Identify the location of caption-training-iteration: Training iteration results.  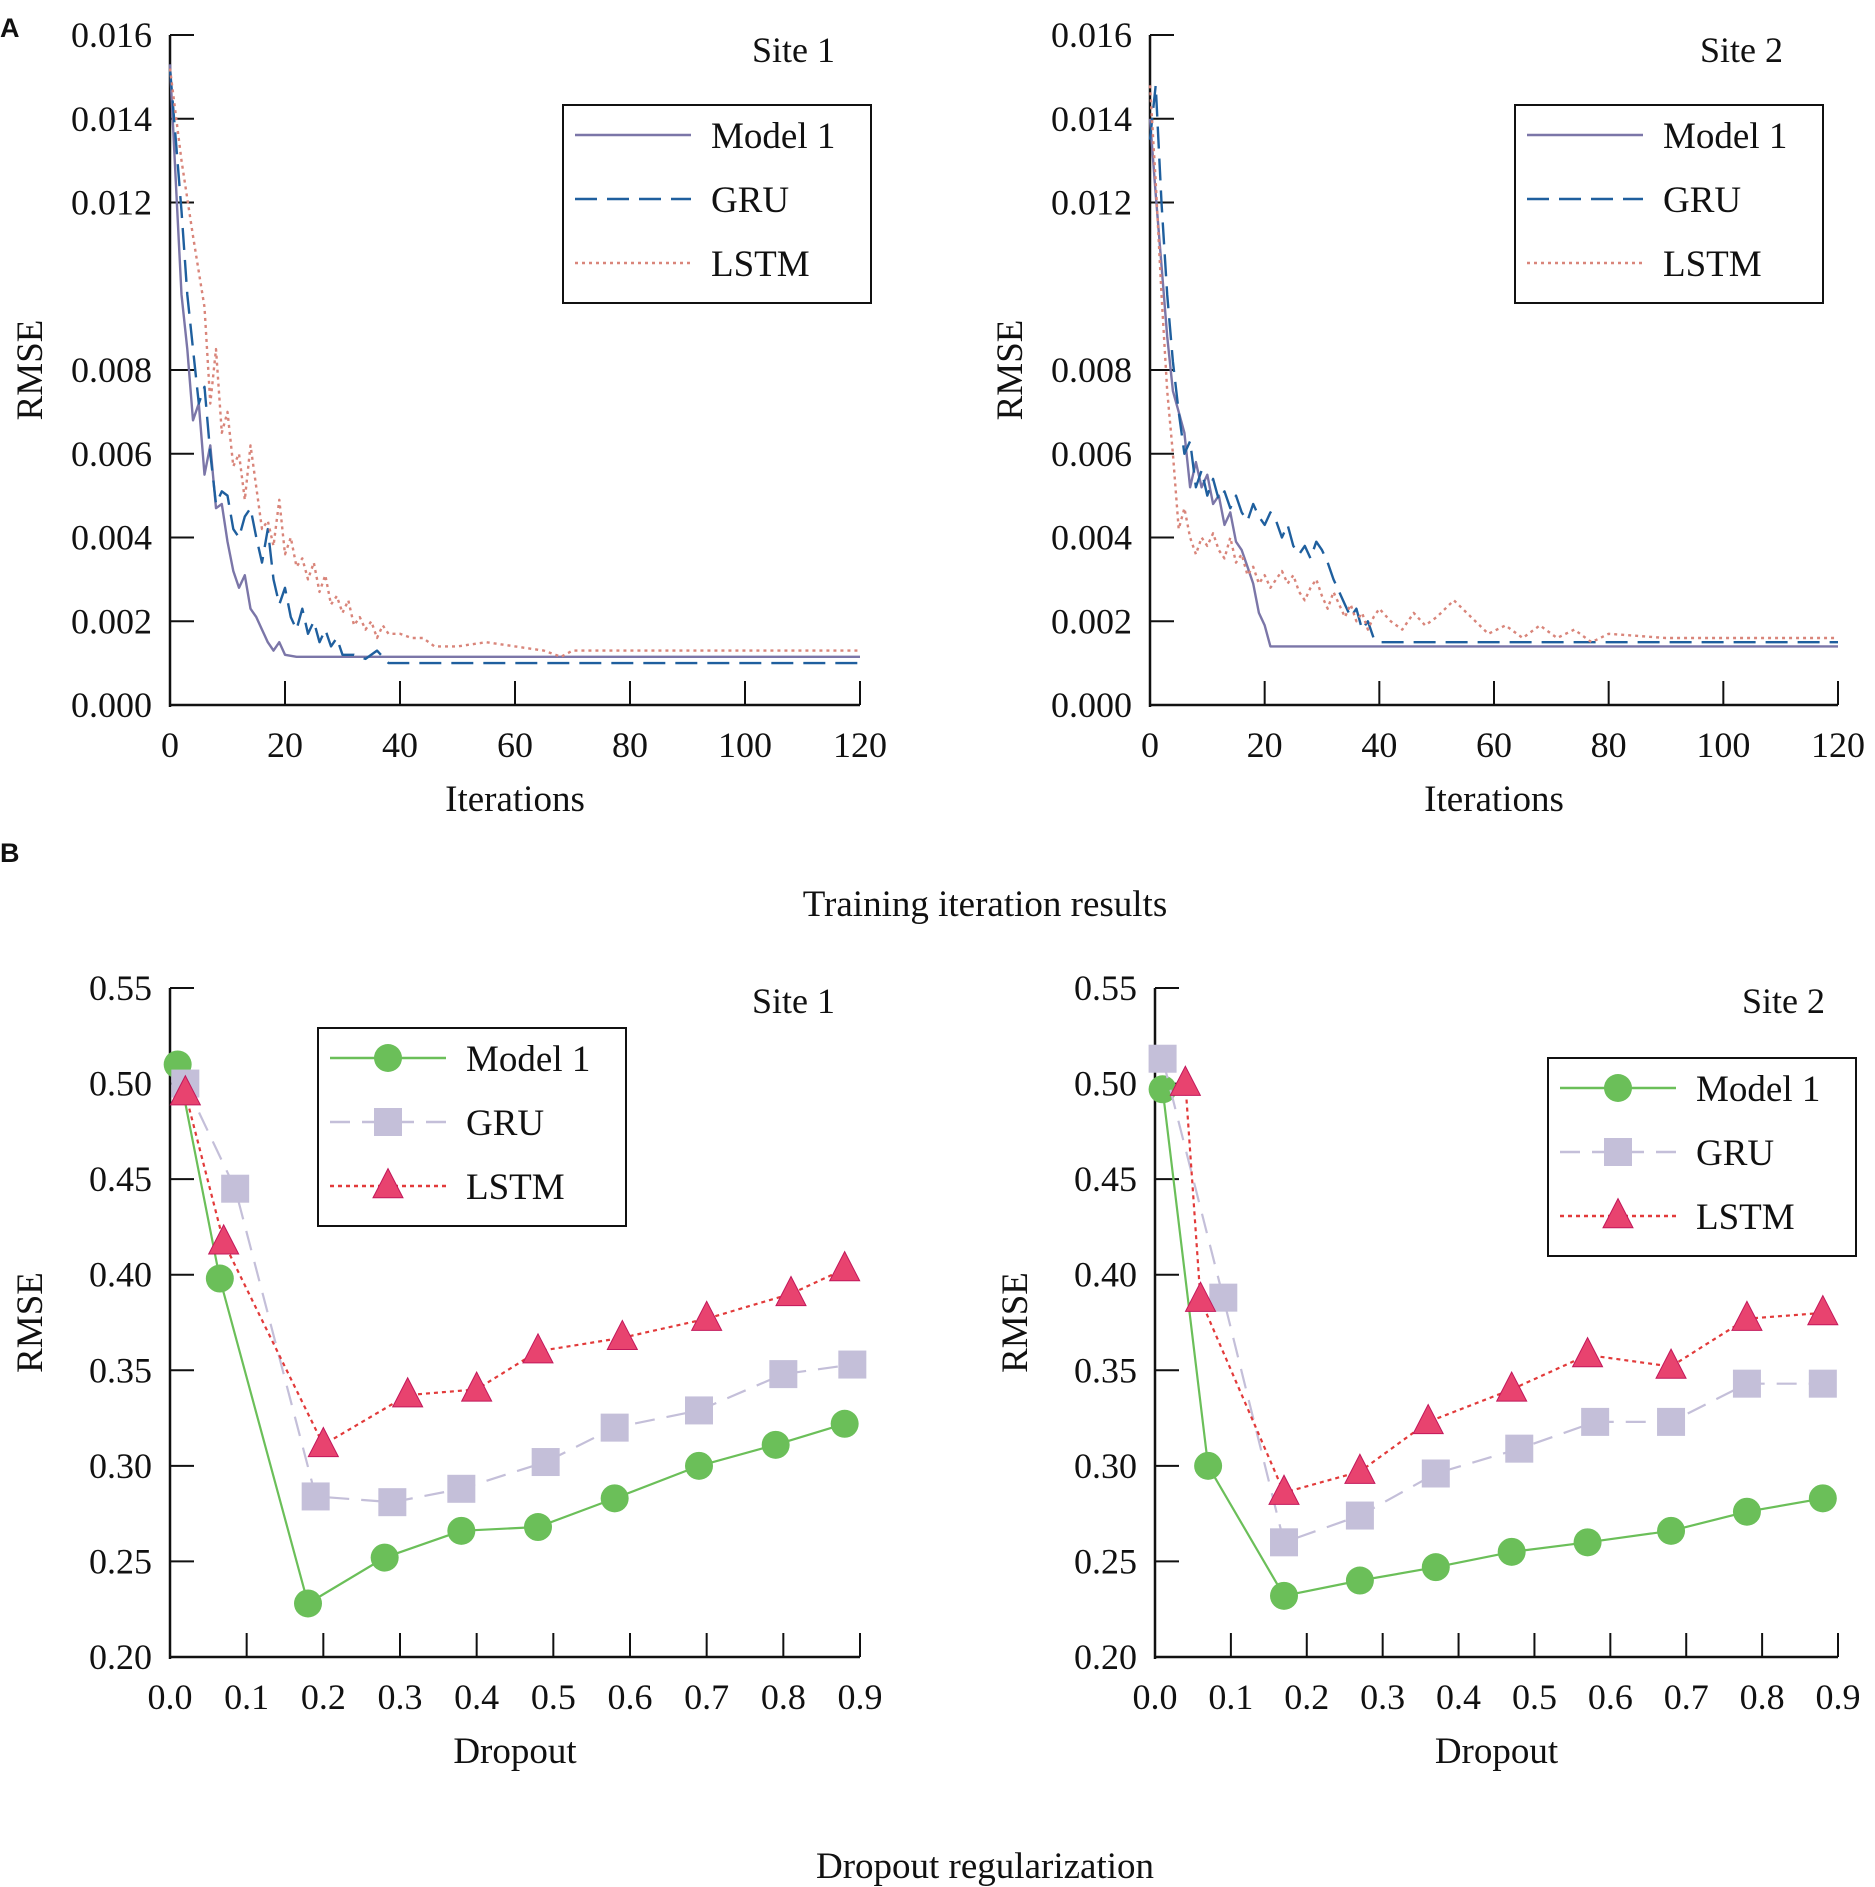
(985, 904).